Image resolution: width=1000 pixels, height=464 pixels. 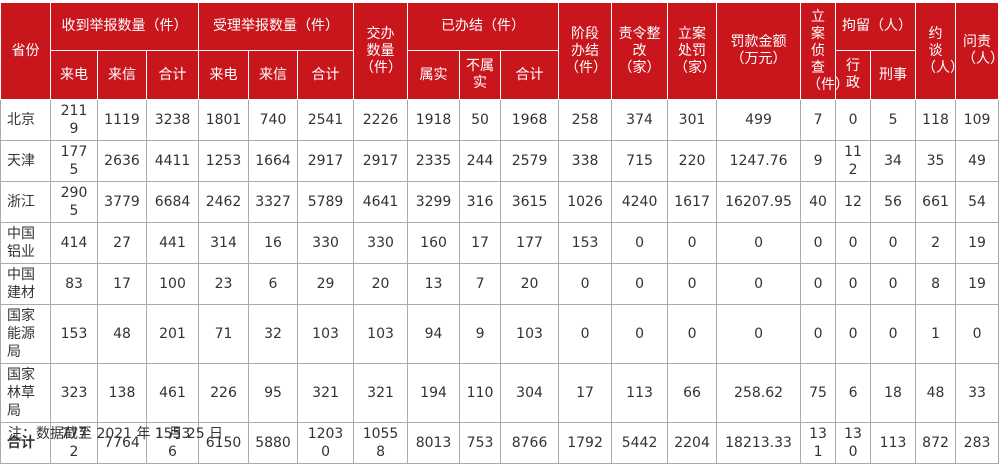 What do you see at coordinates (585, 443) in the screenshot?
I see `cell: 1792` at bounding box center [585, 443].